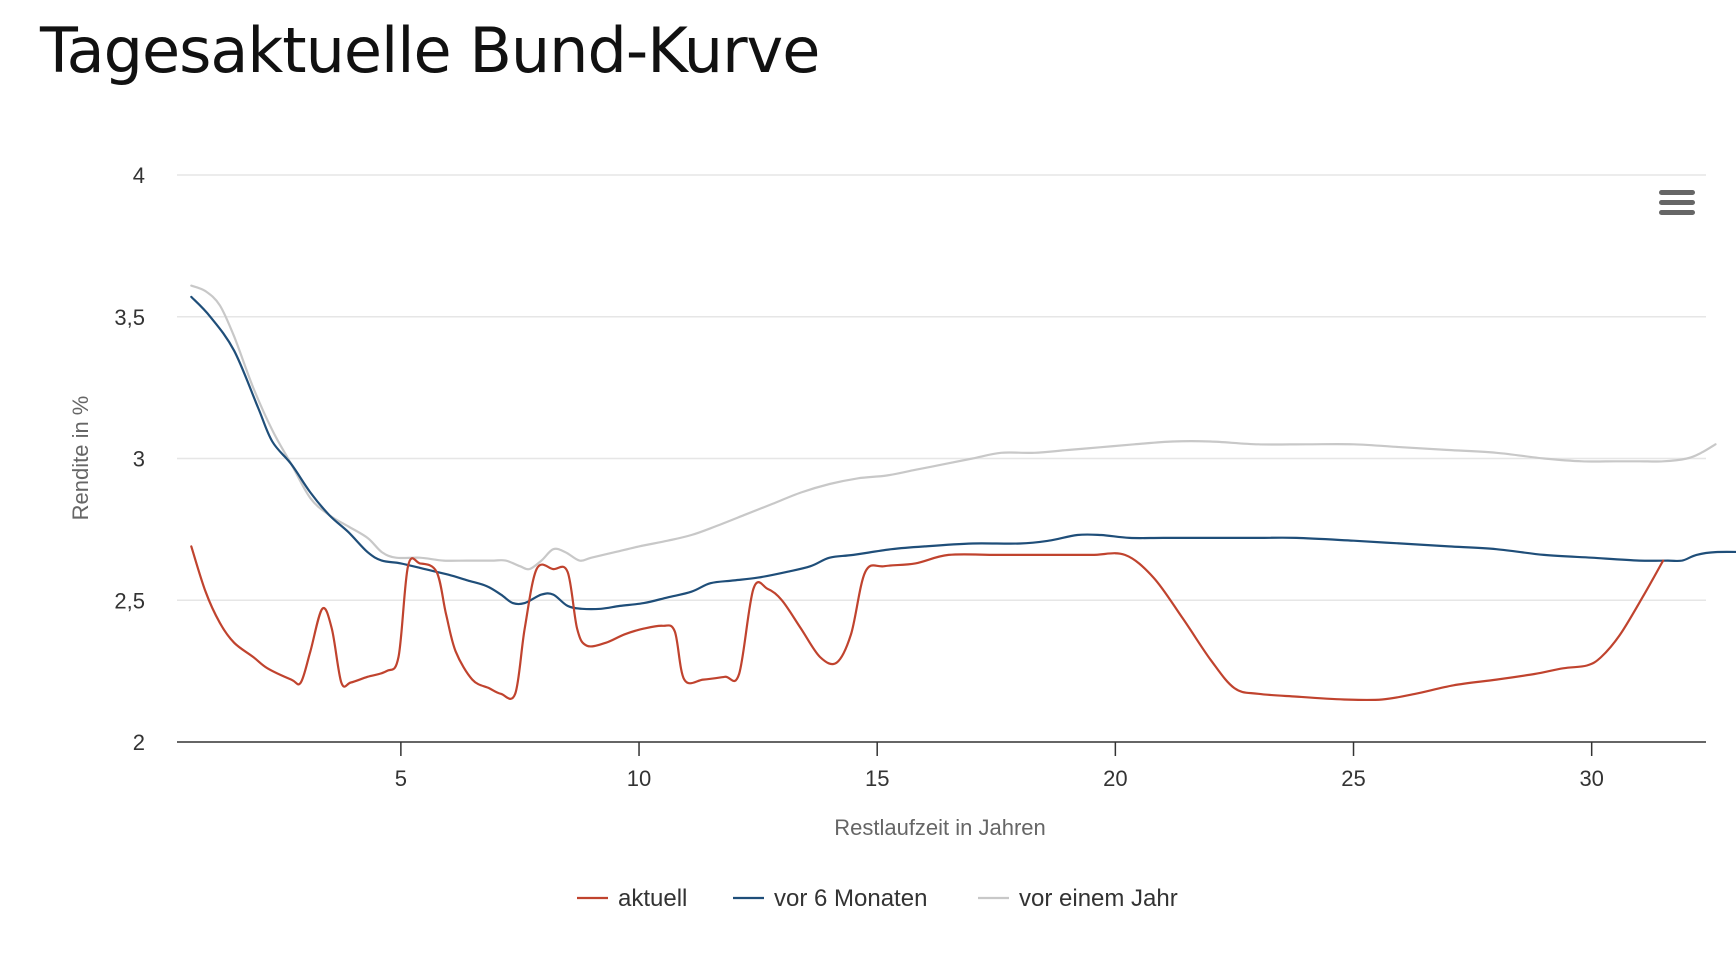 This screenshot has height=962, width=1736. I want to click on legend-item-vor-einem-jahr: vor einem Jahr, so click(1078, 898).